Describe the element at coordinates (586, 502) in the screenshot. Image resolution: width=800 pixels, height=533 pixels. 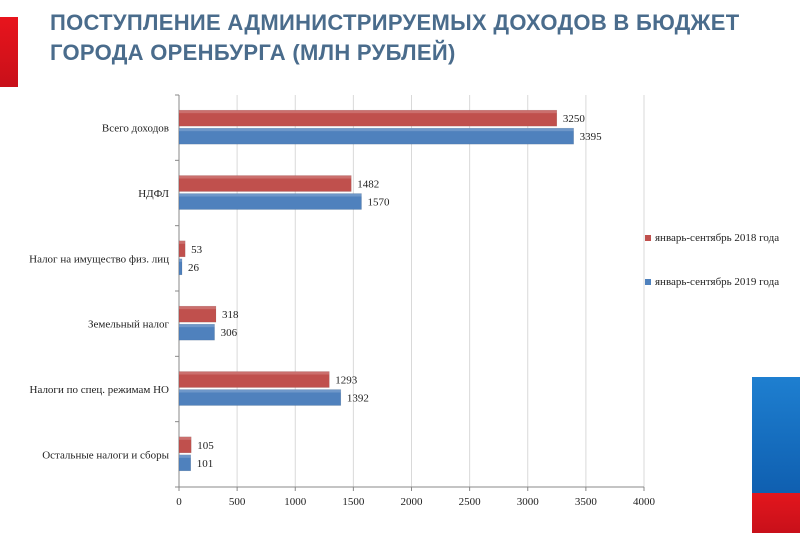
I see `x-tick-label: 3500` at that location.